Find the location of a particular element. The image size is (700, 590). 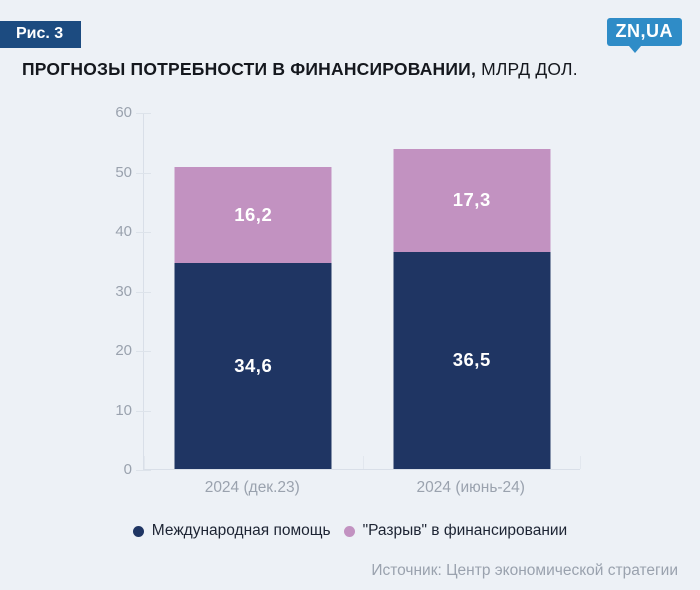

znua-logo: ZN,UA is located at coordinates (644, 35).